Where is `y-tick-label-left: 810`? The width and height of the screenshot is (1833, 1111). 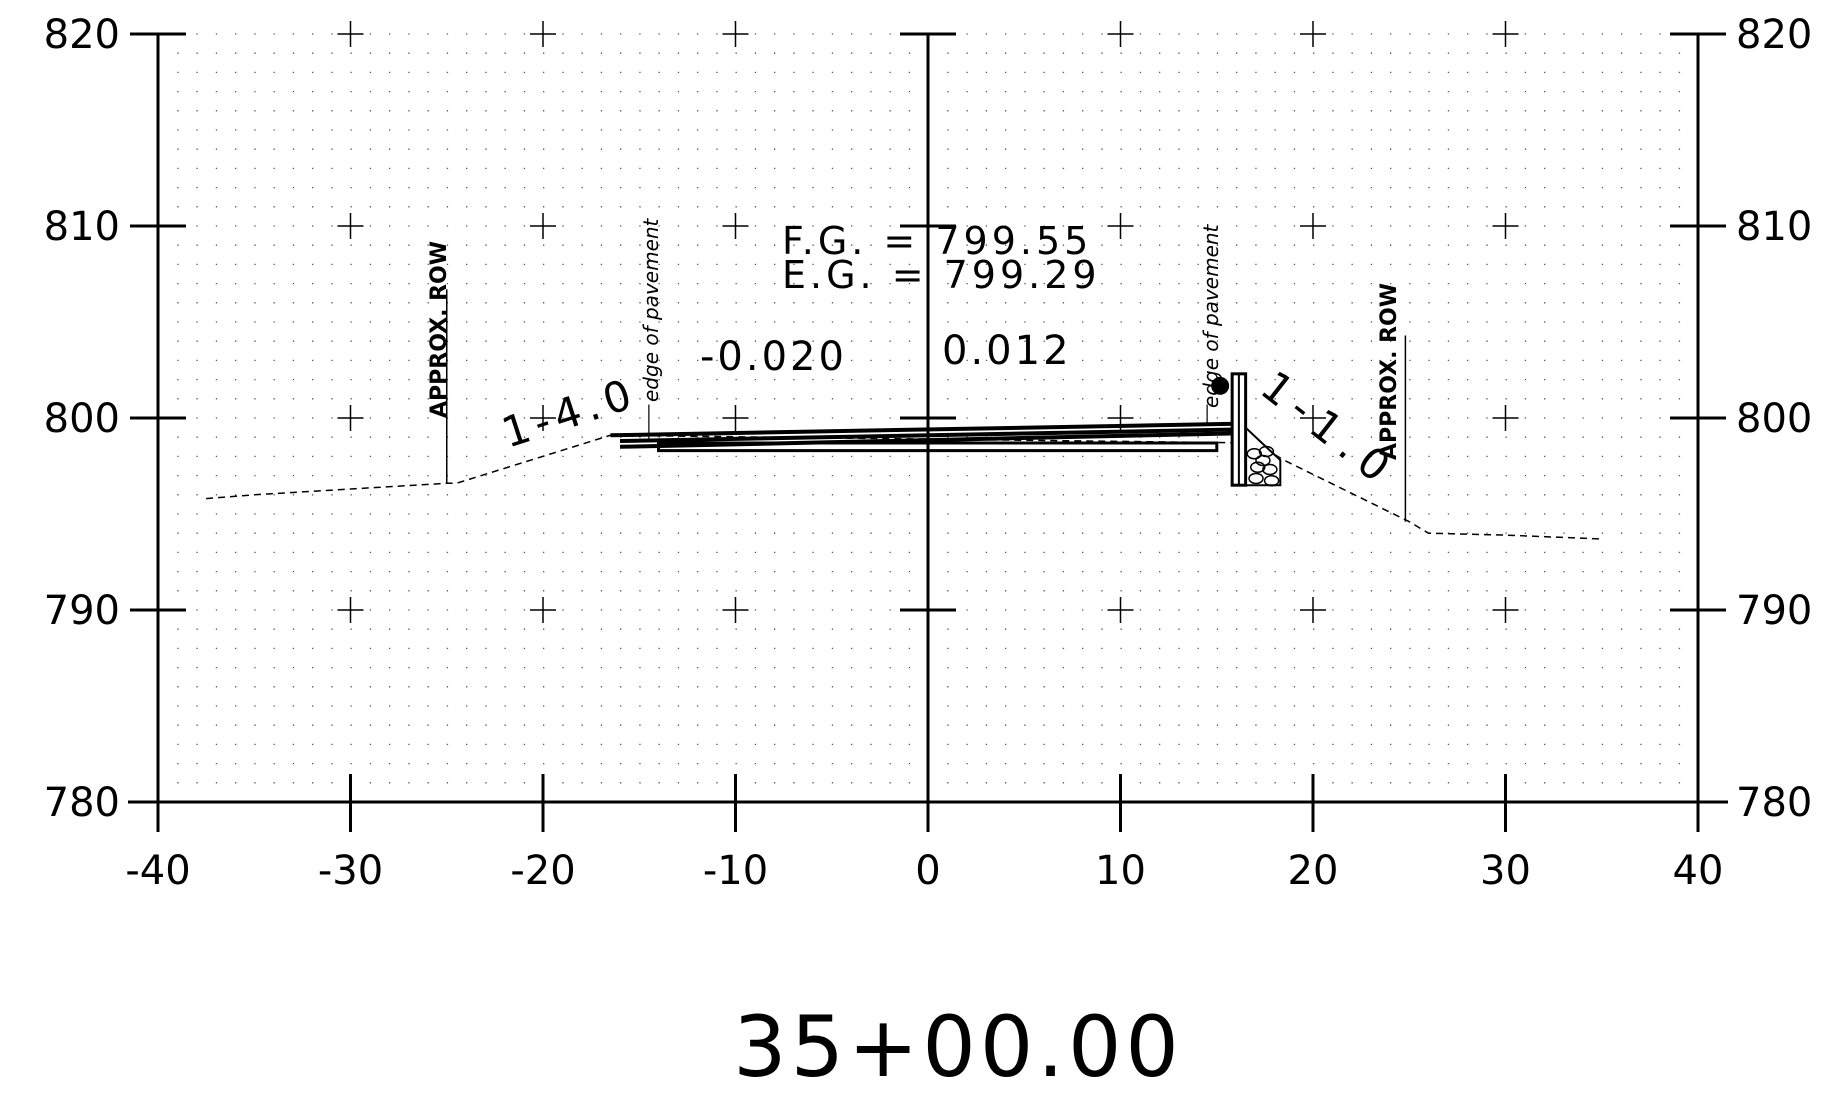 y-tick-label-left: 810 is located at coordinates (82, 227).